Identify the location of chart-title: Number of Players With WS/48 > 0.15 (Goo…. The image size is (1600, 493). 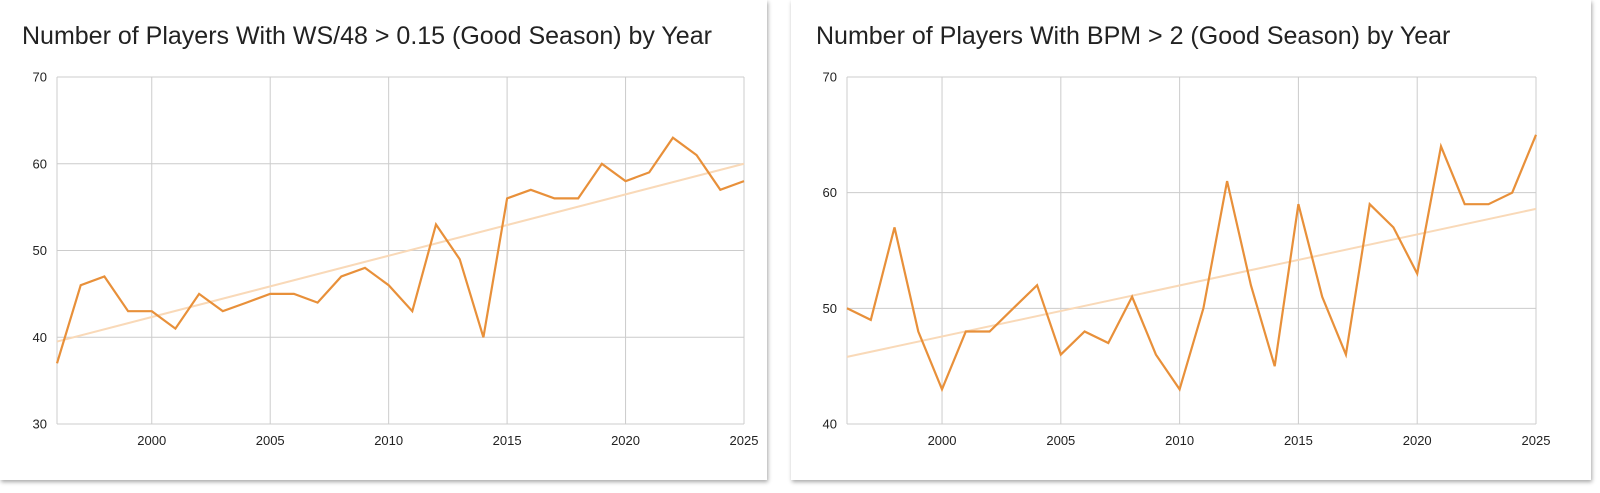
(367, 36).